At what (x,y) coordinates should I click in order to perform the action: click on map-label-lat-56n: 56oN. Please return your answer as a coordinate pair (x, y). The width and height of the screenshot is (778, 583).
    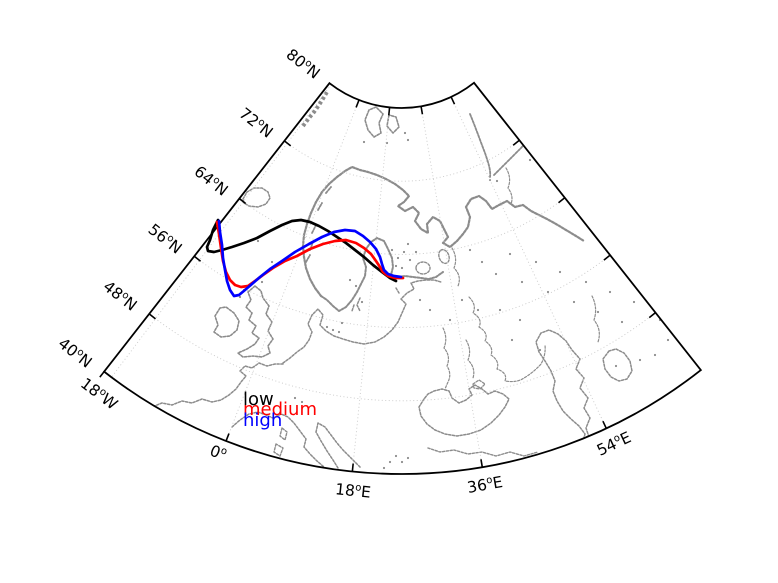
    Looking at the image, I should click on (165, 238).